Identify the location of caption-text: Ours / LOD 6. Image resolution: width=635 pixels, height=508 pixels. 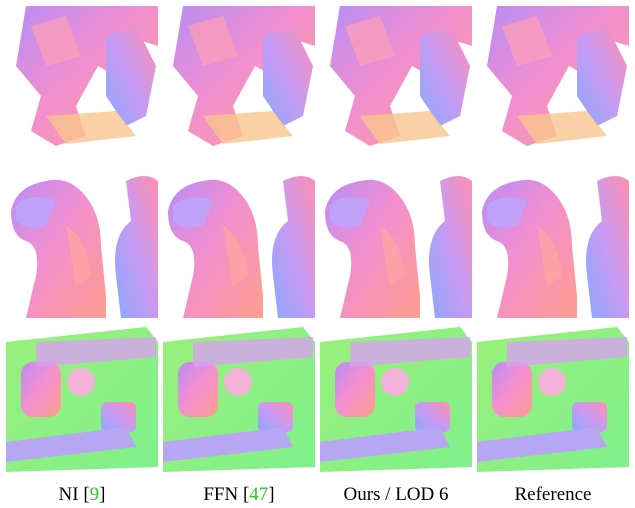
(395, 494).